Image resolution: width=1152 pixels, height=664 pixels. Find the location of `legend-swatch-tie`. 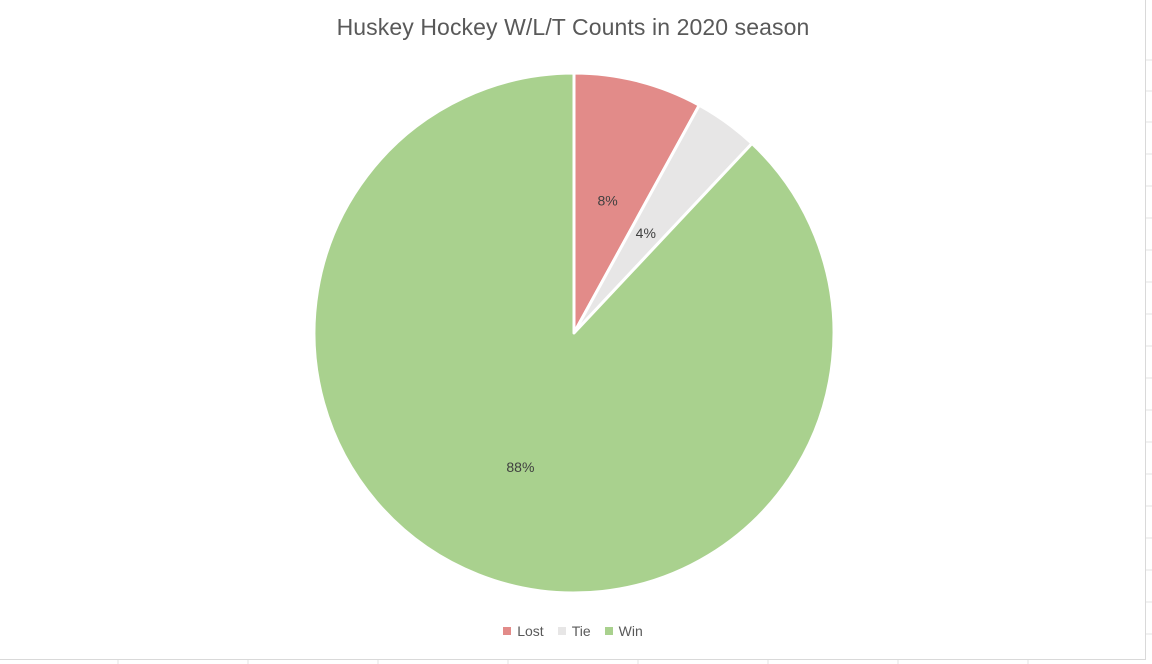

legend-swatch-tie is located at coordinates (561, 631).